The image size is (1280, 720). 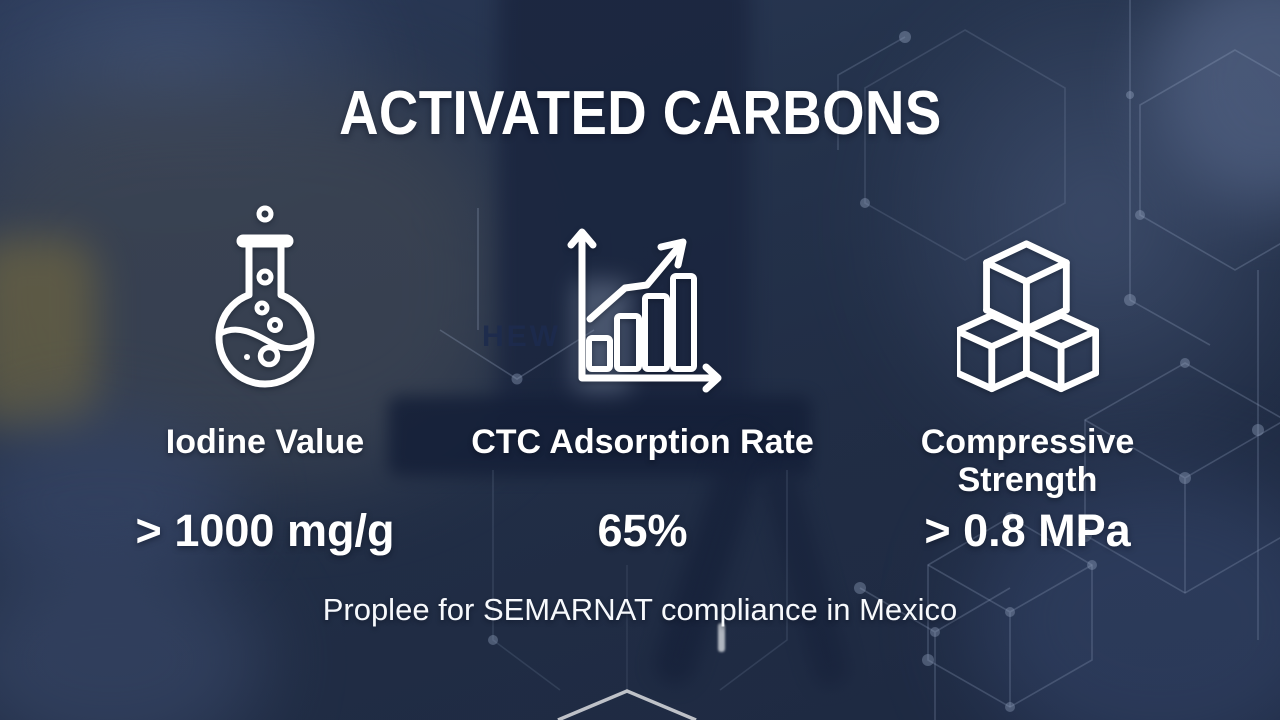 What do you see at coordinates (265, 297) in the screenshot?
I see `flask-icon` at bounding box center [265, 297].